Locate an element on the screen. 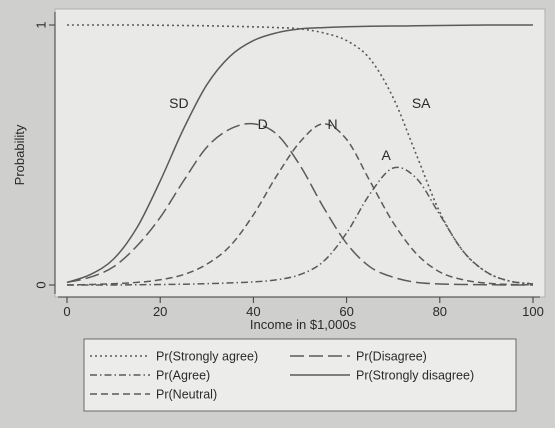  x-tick-label-20: 20 is located at coordinates (160, 311).